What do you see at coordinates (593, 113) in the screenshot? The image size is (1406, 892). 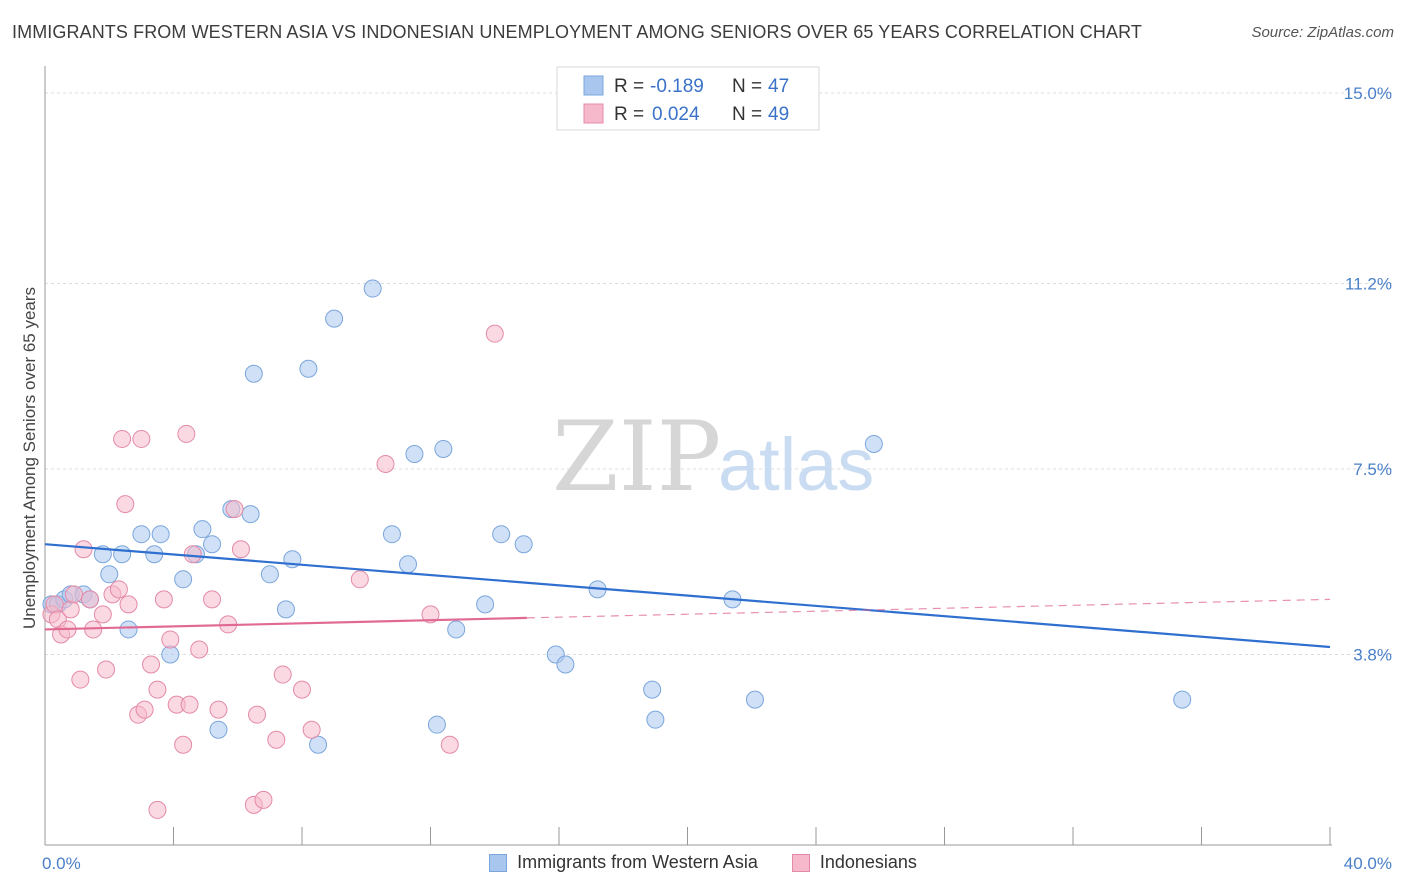 I see `stats-swatch-pink` at bounding box center [593, 113].